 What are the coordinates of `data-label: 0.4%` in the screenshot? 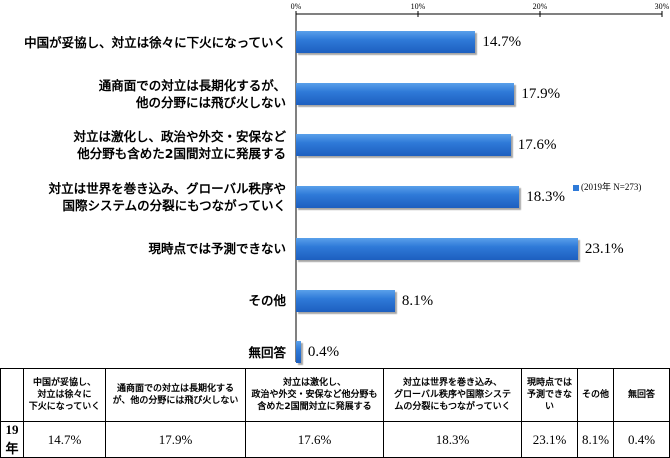 It's located at (323, 352).